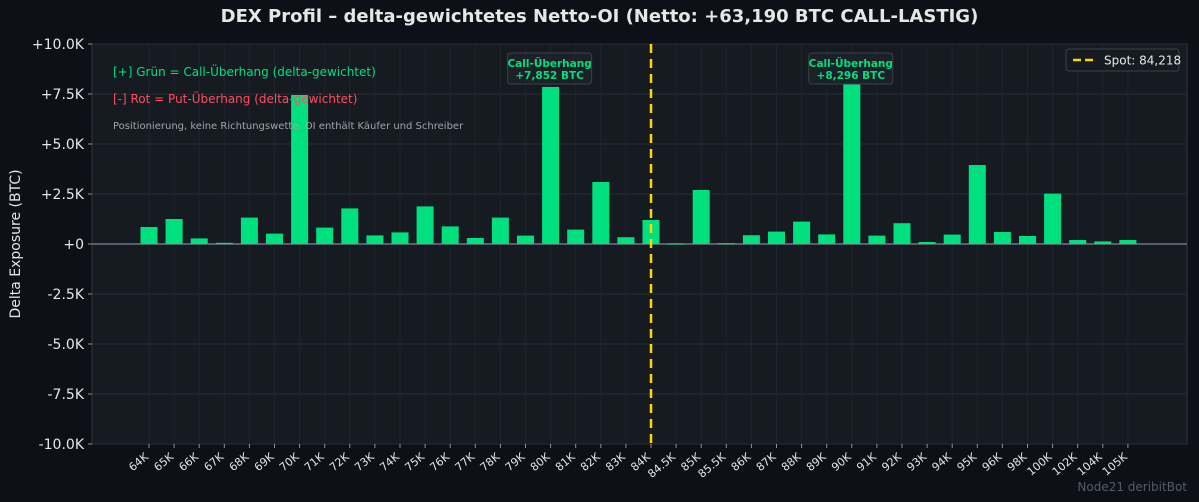  What do you see at coordinates (58, 45) in the screenshot?
I see `y-tick-label: +10.0K` at bounding box center [58, 45].